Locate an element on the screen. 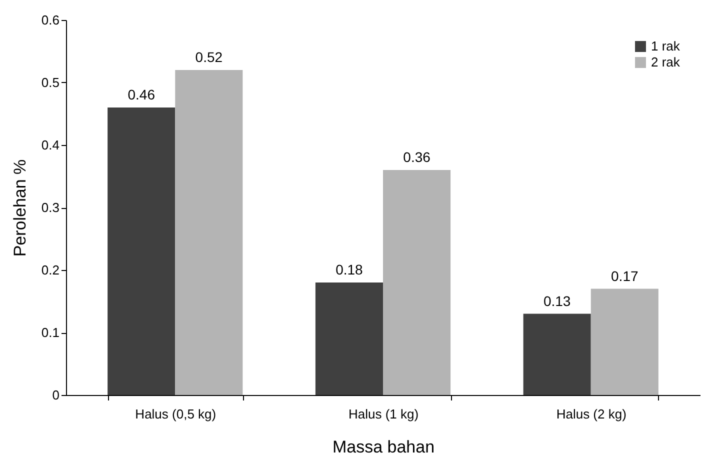 Image resolution: width=708 pixels, height=463 pixels. data-label: 0.17 is located at coordinates (624, 276).